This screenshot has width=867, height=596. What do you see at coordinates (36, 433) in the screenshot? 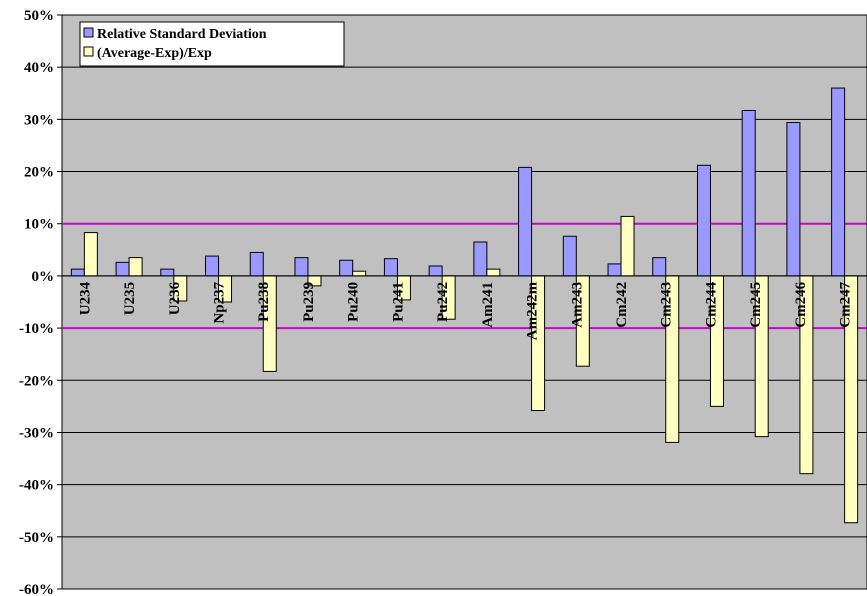
I see `y-tick-label: -30%` at bounding box center [36, 433].